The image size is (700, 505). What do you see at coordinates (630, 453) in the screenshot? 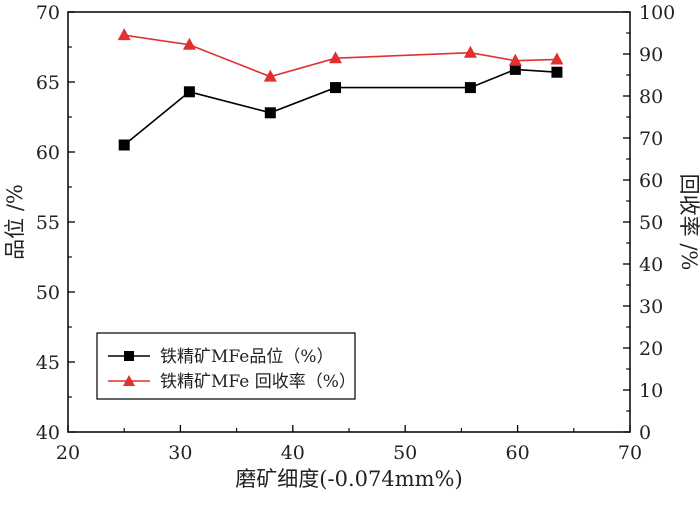
I see `x-tick-label: 70` at bounding box center [630, 453].